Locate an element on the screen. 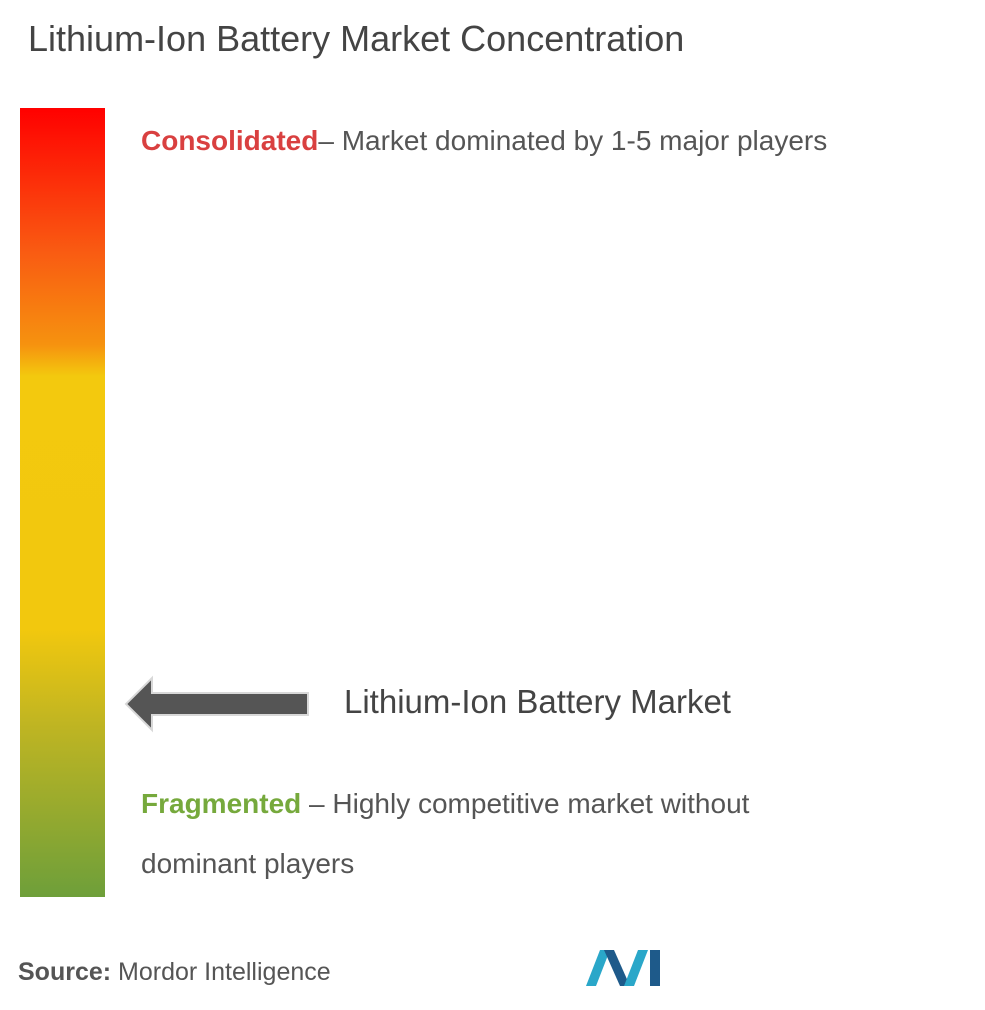  arrow-shape is located at coordinates (216, 704).